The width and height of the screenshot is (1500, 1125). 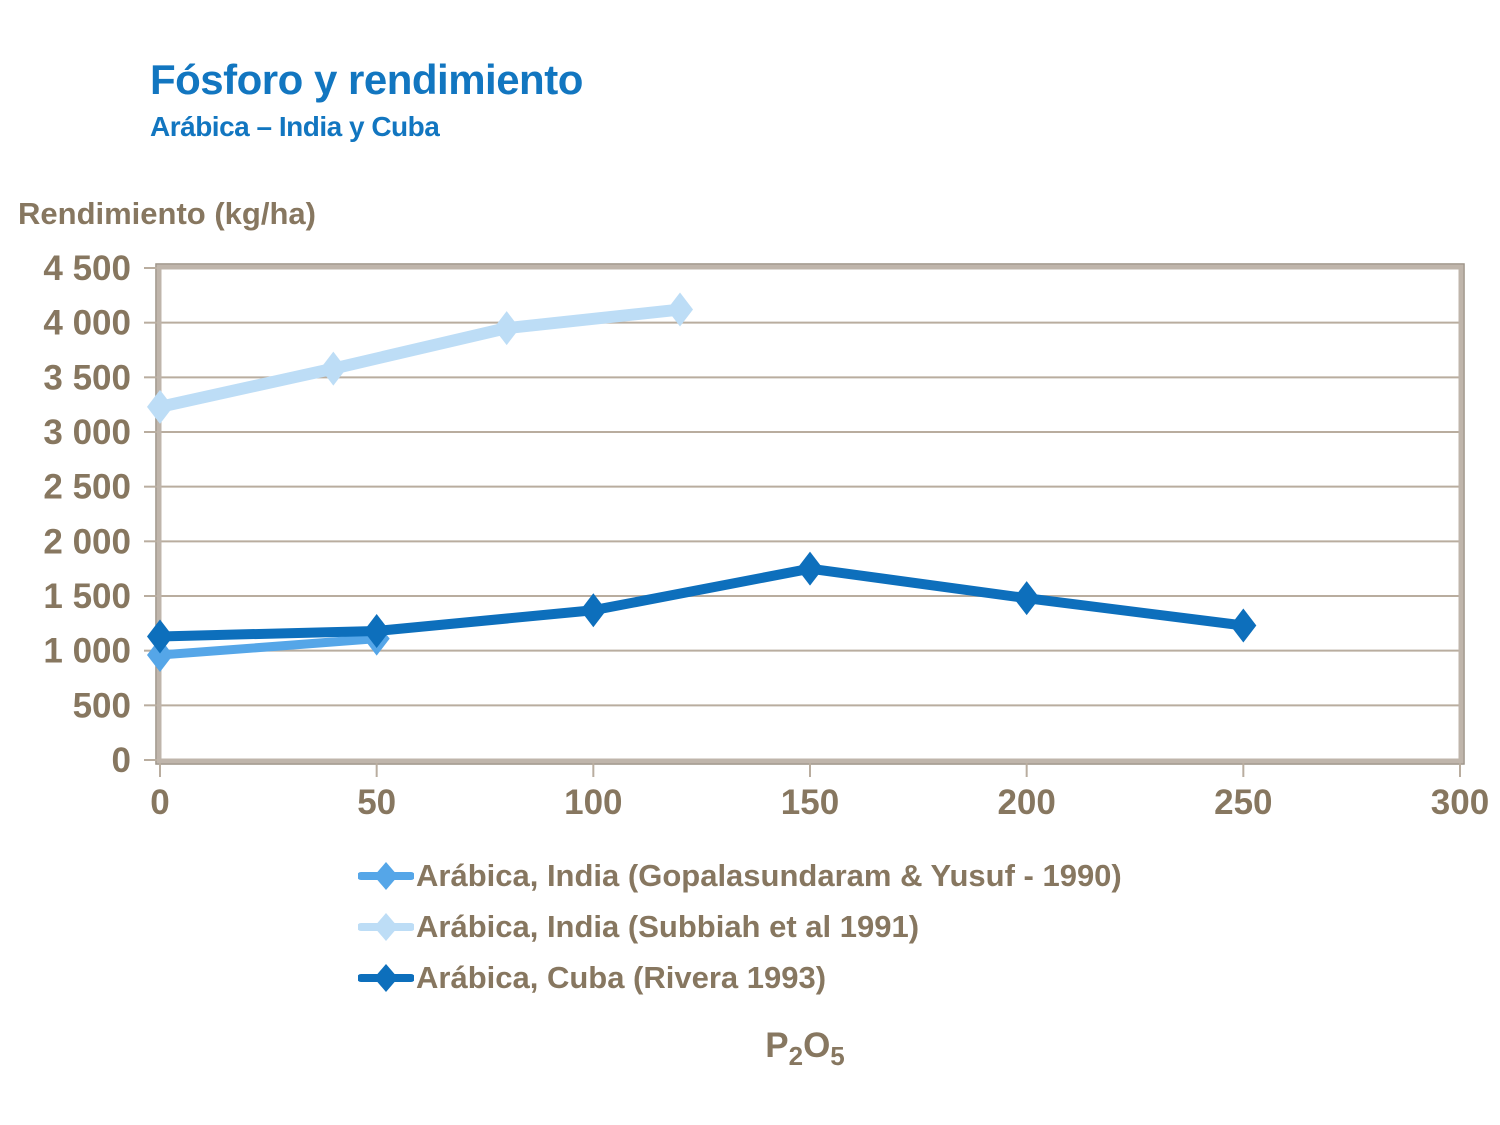 What do you see at coordinates (87, 268) in the screenshot?
I see `y-tick-label: 4 500` at bounding box center [87, 268].